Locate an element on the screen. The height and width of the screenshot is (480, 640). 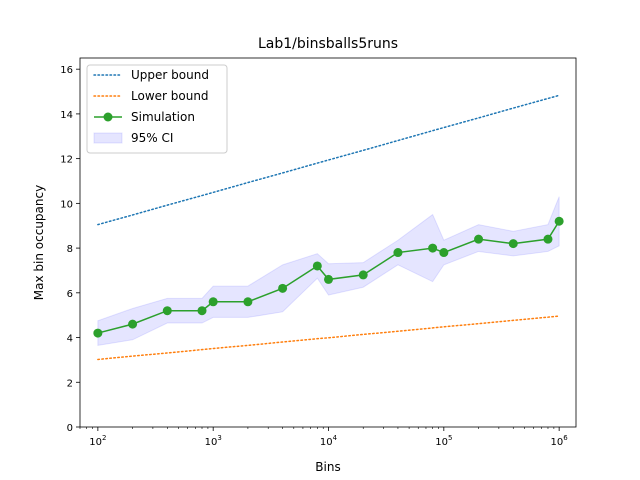
x-tick-label: 10⁶ is located at coordinates (560, 441).